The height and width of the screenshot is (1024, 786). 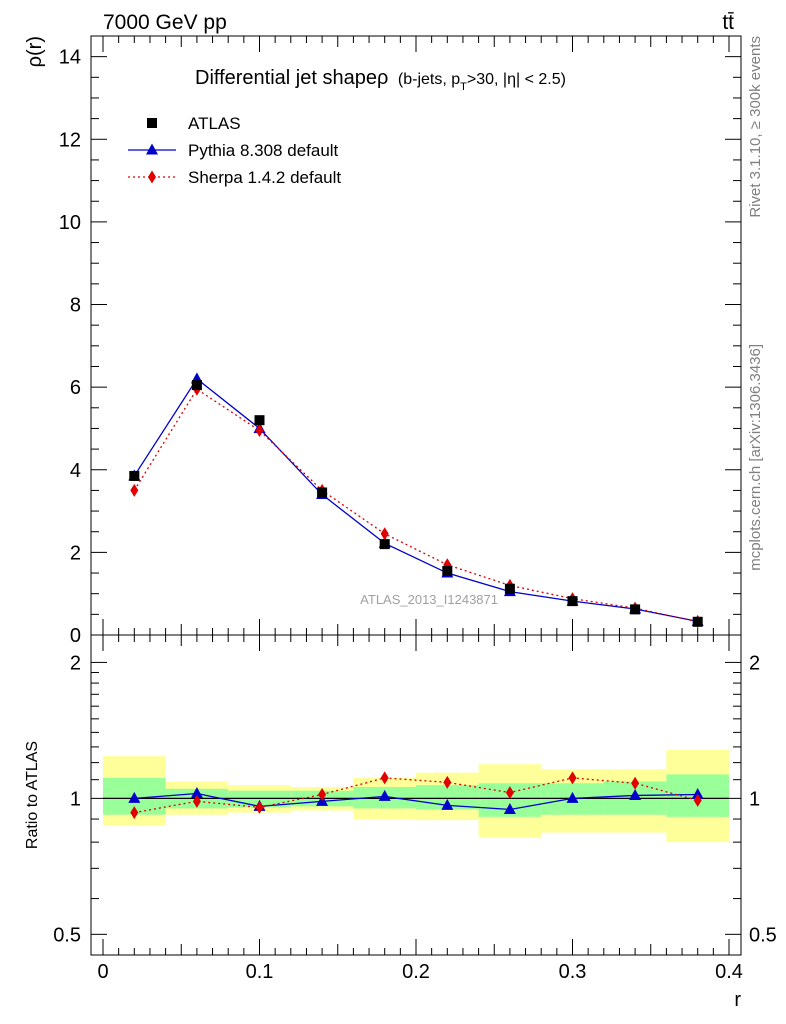 I want to click on legend-label-1: Pythia 8.308 default, so click(x=263, y=150).